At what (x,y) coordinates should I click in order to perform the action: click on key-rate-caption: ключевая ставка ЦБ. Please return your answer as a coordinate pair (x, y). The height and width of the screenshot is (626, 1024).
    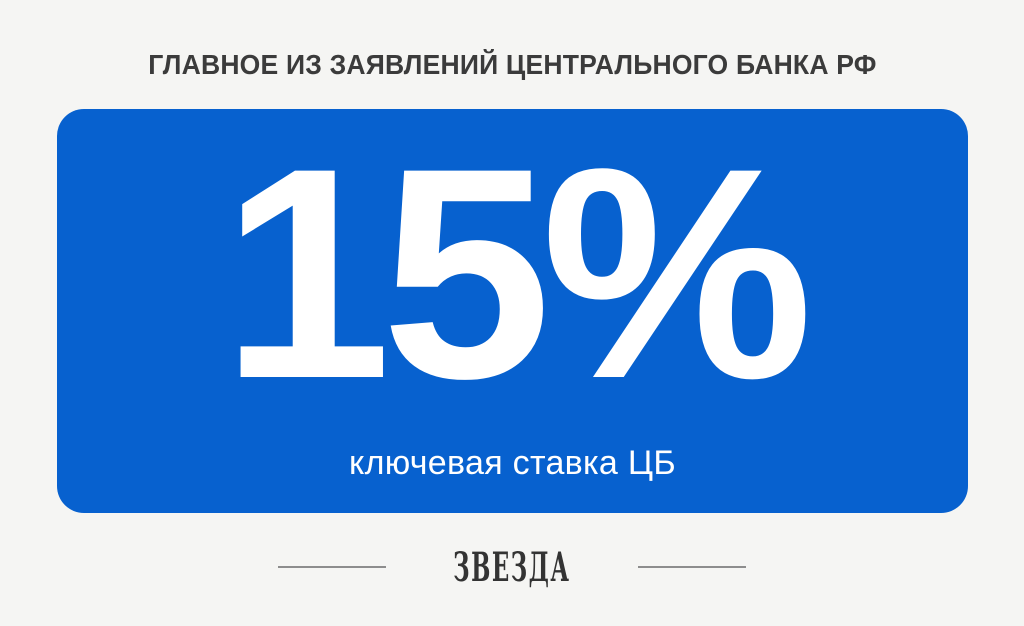
    Looking at the image, I should click on (512, 463).